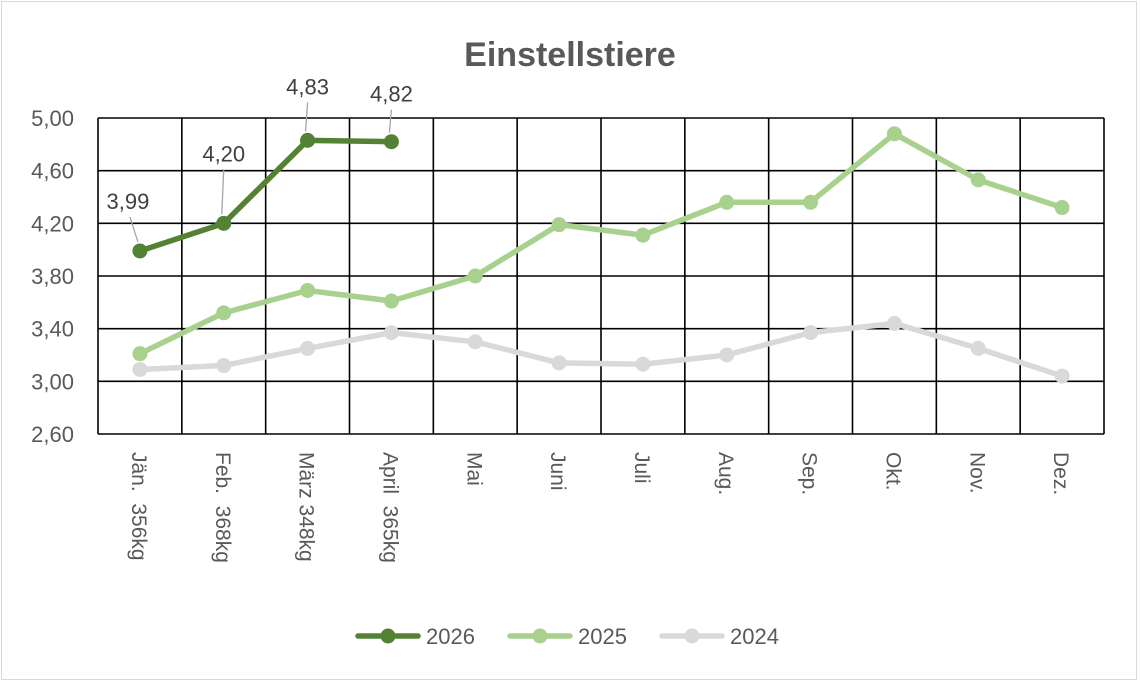  What do you see at coordinates (52, 171) in the screenshot?
I see `y-tick-label: 4,60` at bounding box center [52, 171].